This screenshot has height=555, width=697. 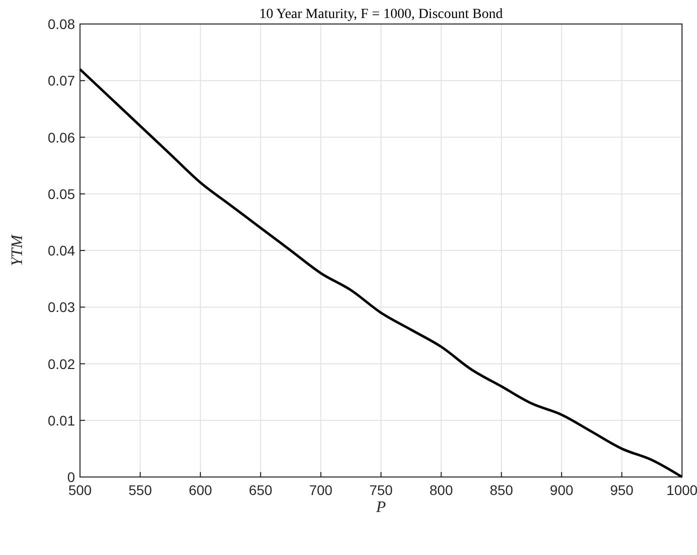 I want to click on y-tick-label: 0.08, so click(x=62, y=24).